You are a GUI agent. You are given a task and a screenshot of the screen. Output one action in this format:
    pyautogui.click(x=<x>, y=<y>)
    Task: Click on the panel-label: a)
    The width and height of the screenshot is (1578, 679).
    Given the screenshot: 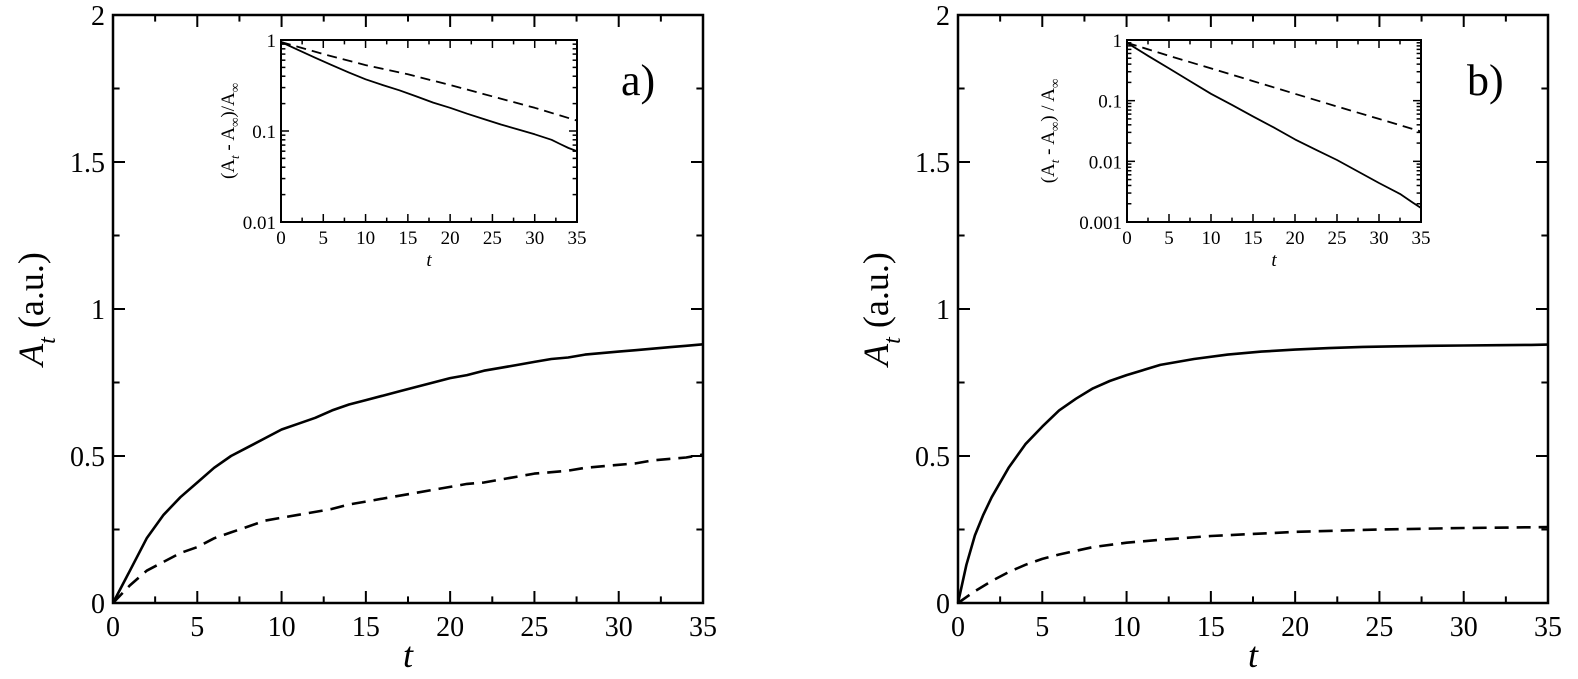 What is the action you would take?
    pyautogui.click(x=638, y=80)
    